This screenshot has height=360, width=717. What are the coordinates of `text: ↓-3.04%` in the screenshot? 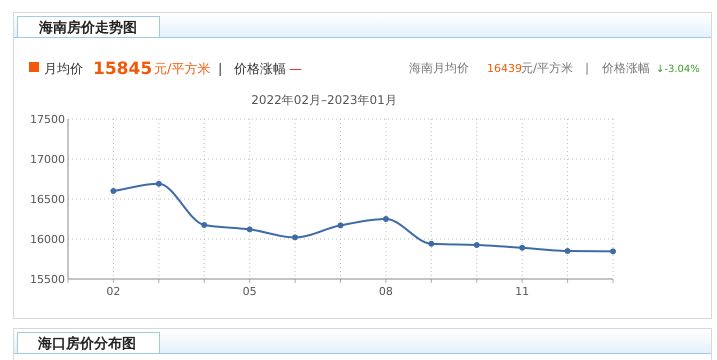 It's located at (678, 69).